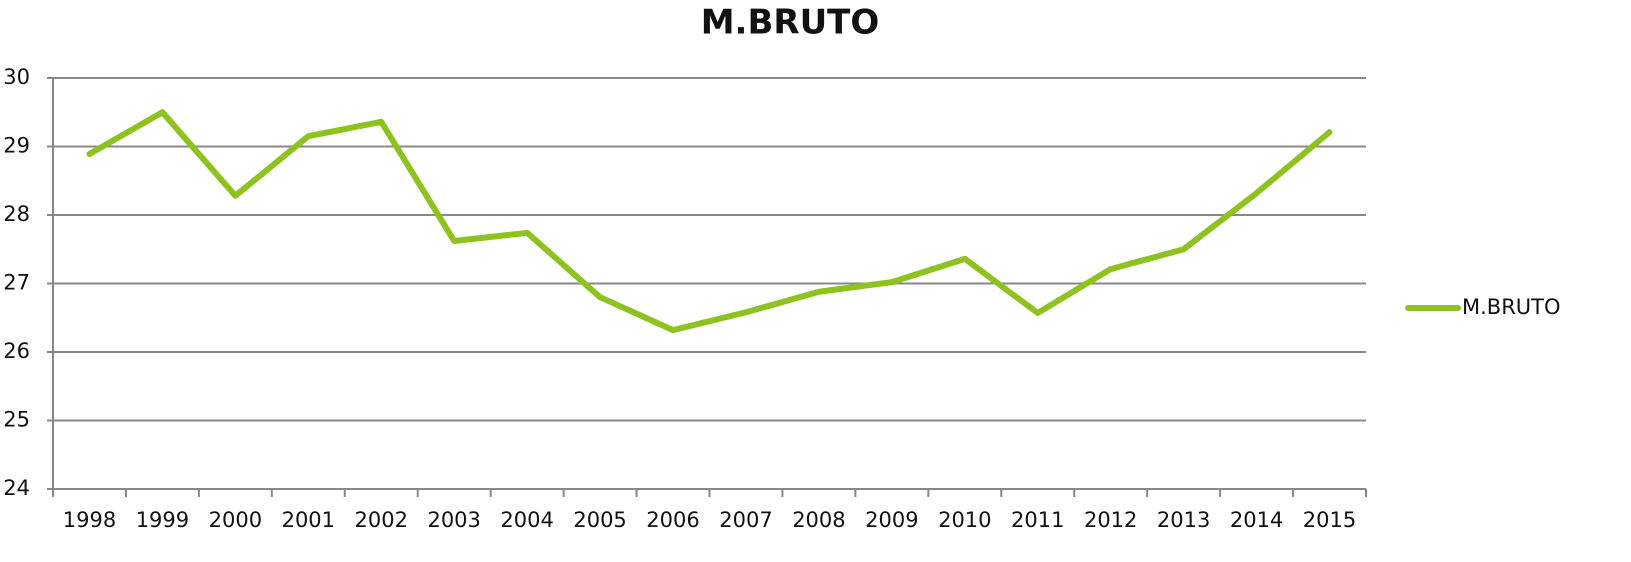 The width and height of the screenshot is (1631, 562). I want to click on x-tick-label: 2013, so click(1183, 520).